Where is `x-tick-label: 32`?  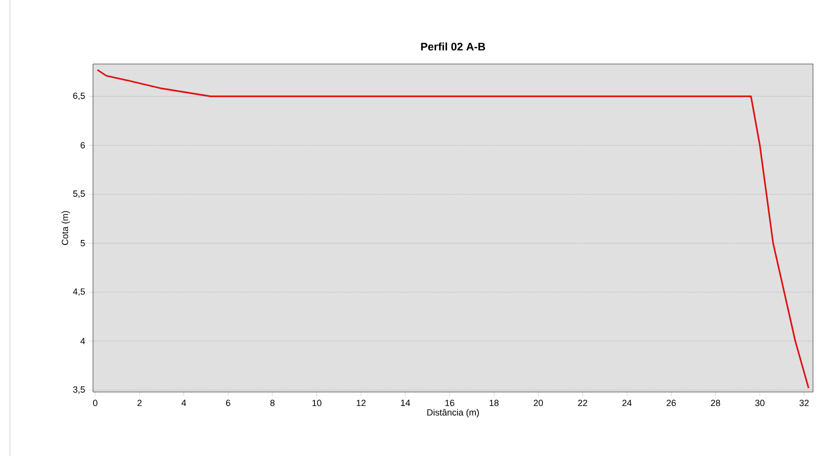
x-tick-label: 32 is located at coordinates (804, 403).